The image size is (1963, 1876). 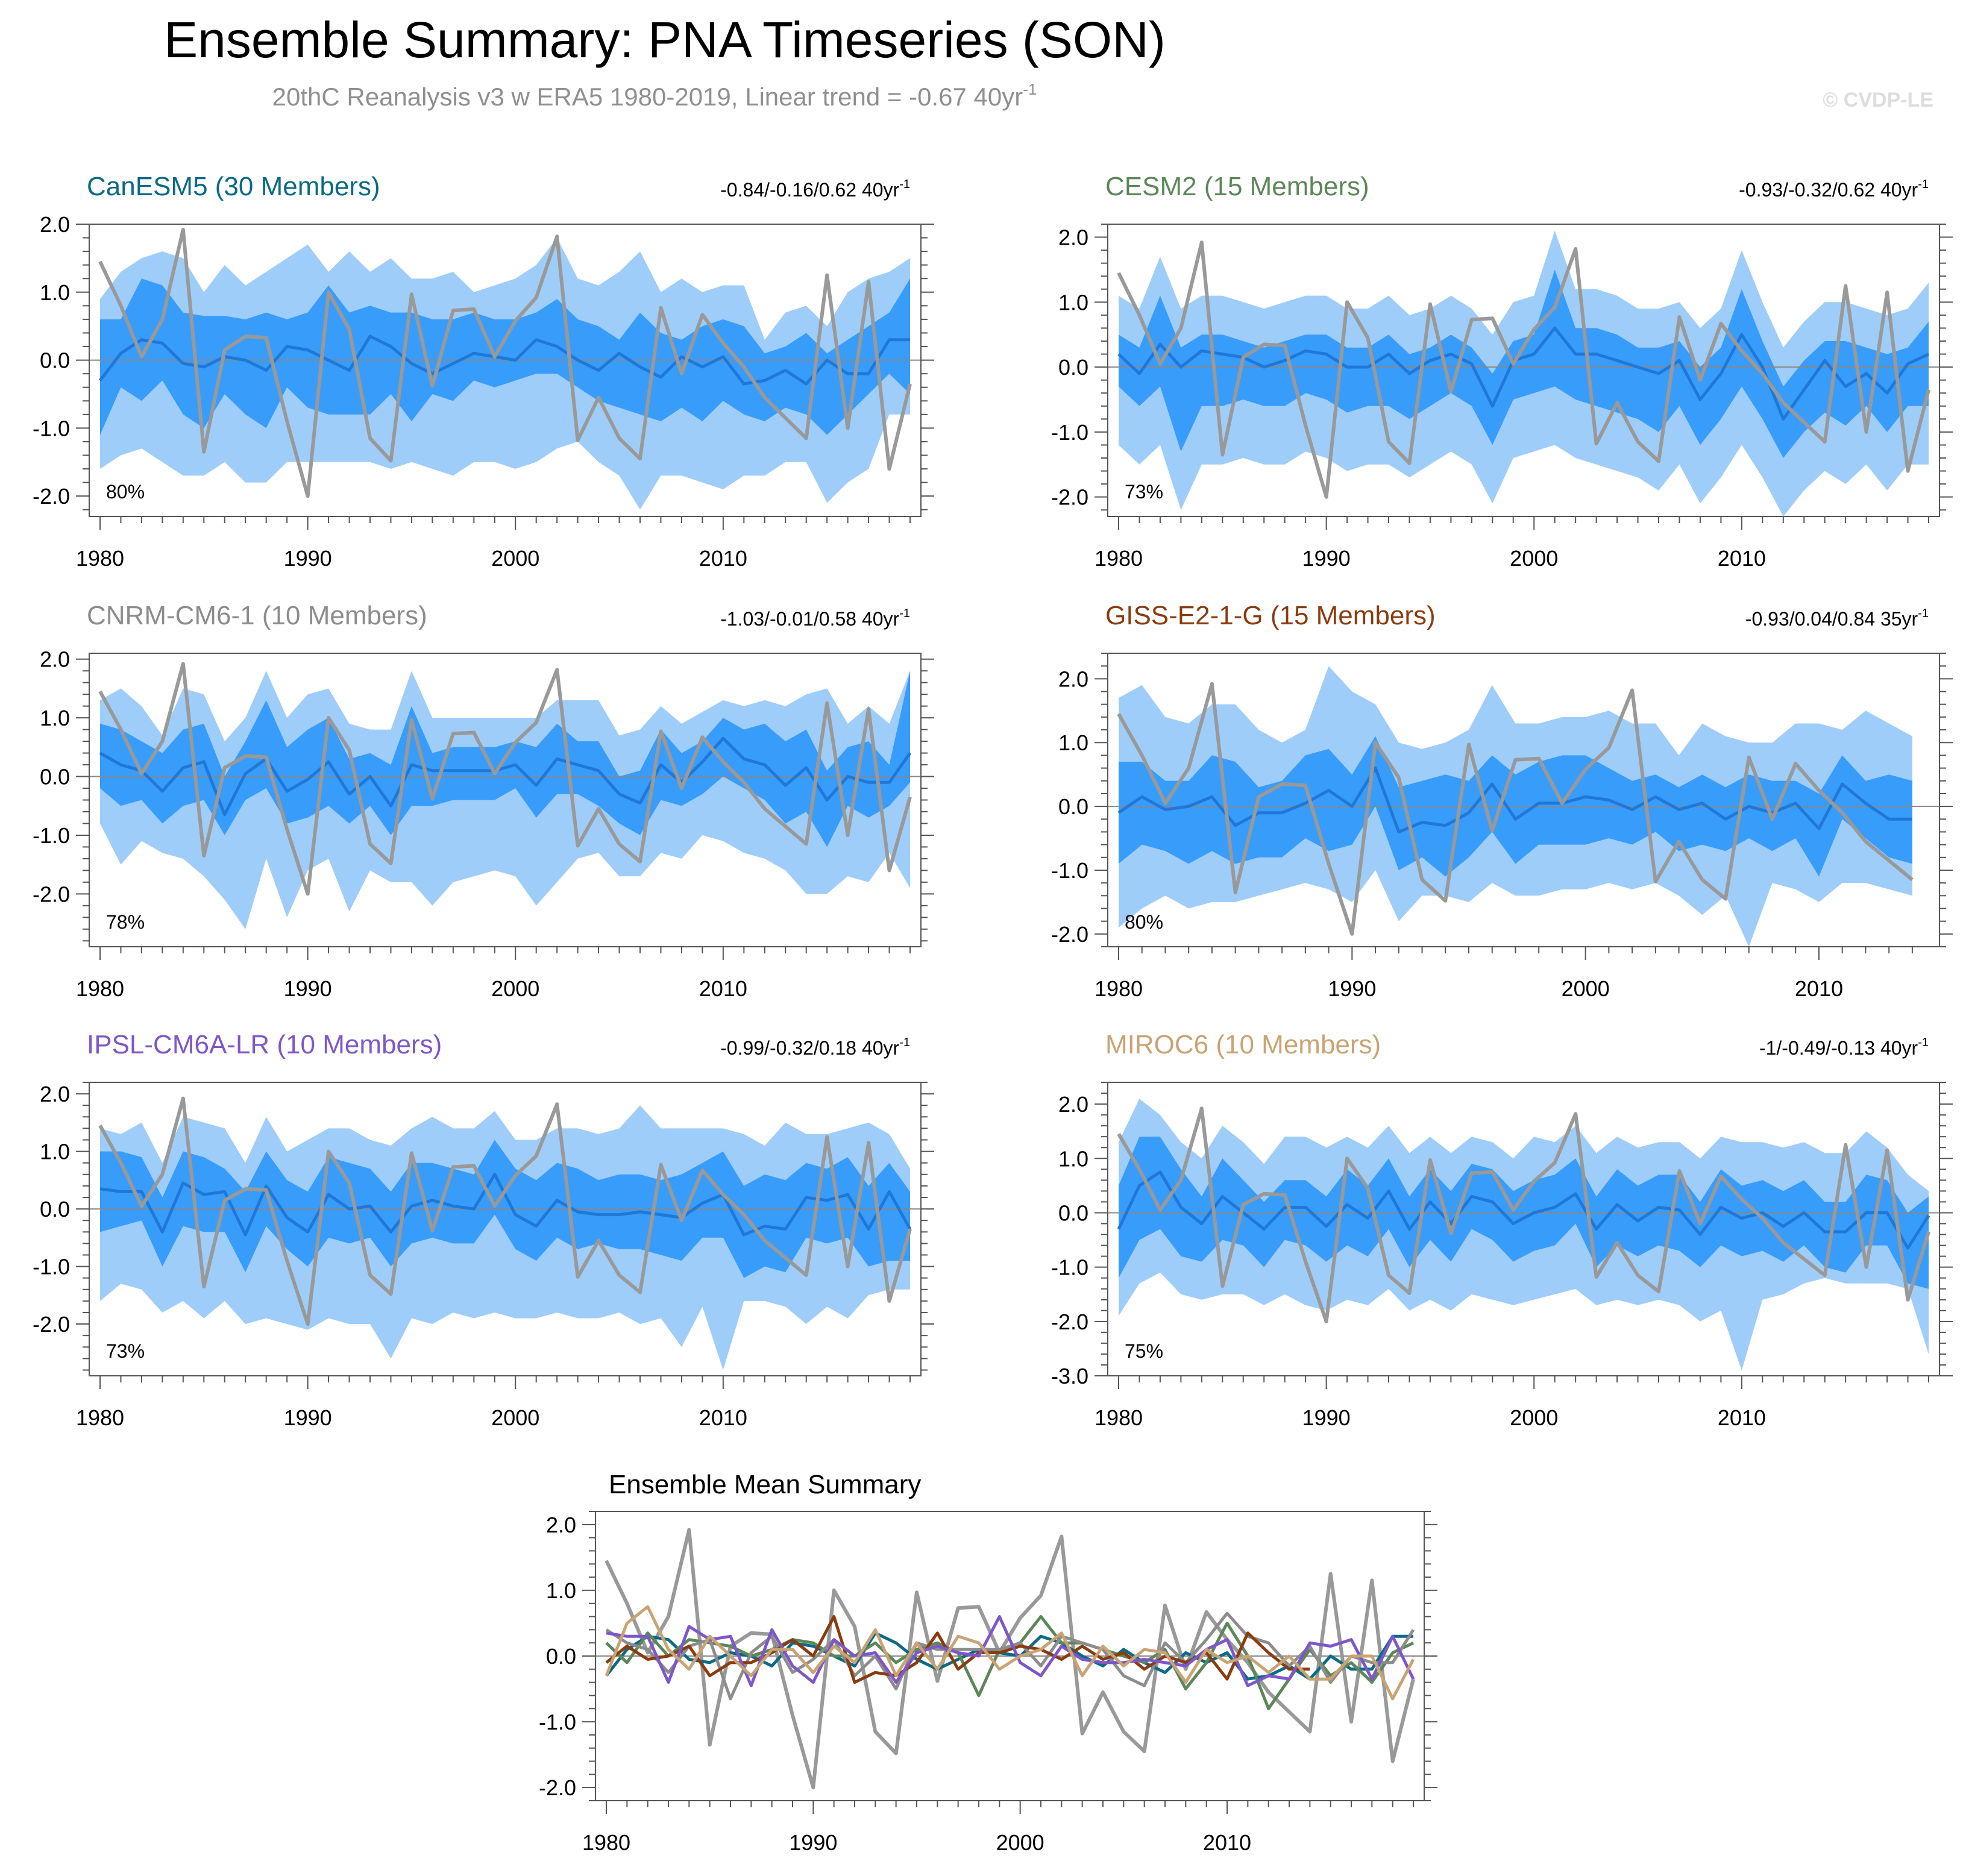 What do you see at coordinates (1237, 186) in the screenshot?
I see `panel-title: CESM2 (15 Members)` at bounding box center [1237, 186].